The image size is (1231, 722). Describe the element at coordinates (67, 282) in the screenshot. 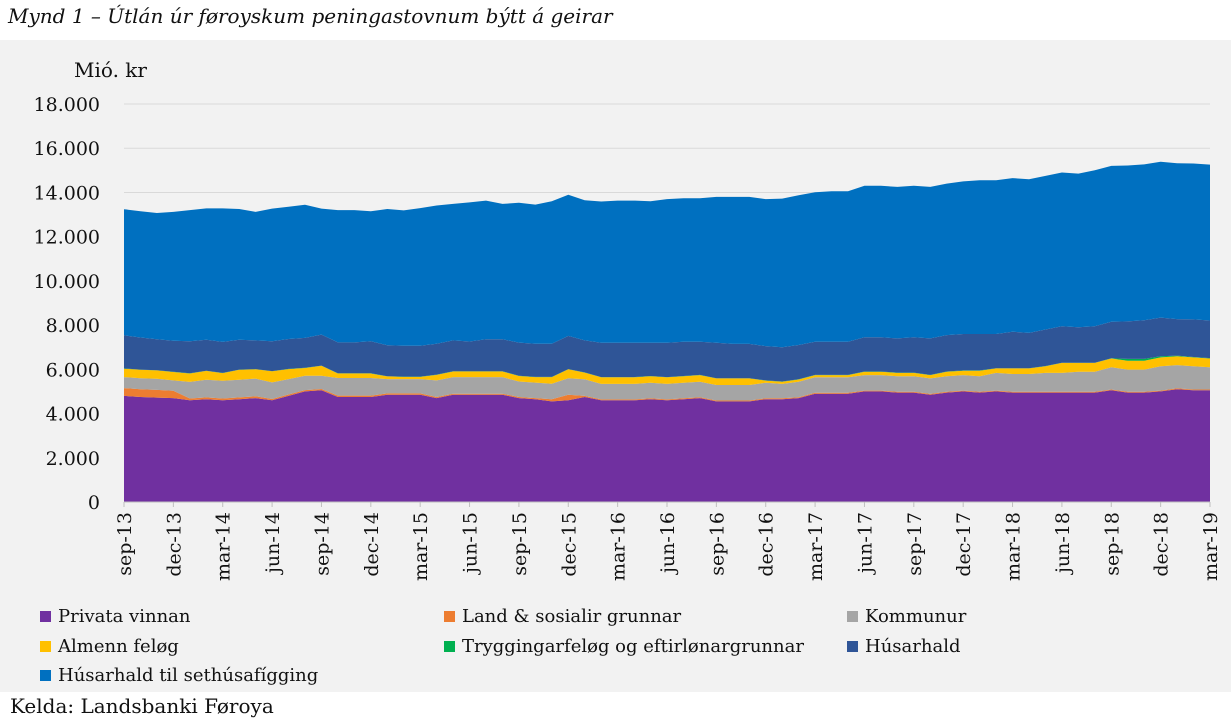

I see `y-tick-label: 10.000` at that location.